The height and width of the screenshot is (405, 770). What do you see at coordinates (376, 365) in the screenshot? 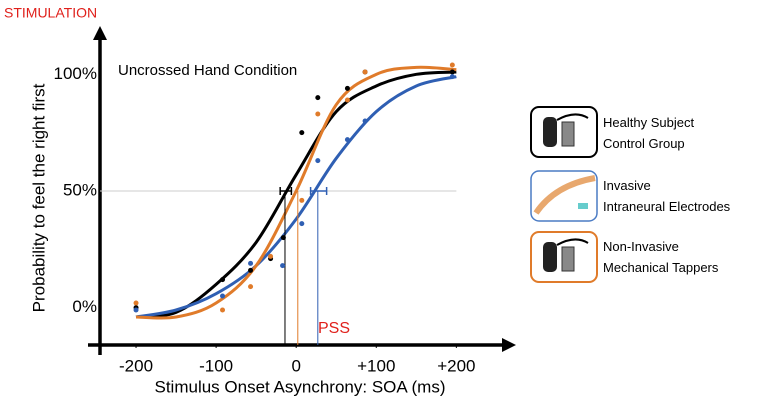
I see `x-tick-label: +100` at bounding box center [376, 365].